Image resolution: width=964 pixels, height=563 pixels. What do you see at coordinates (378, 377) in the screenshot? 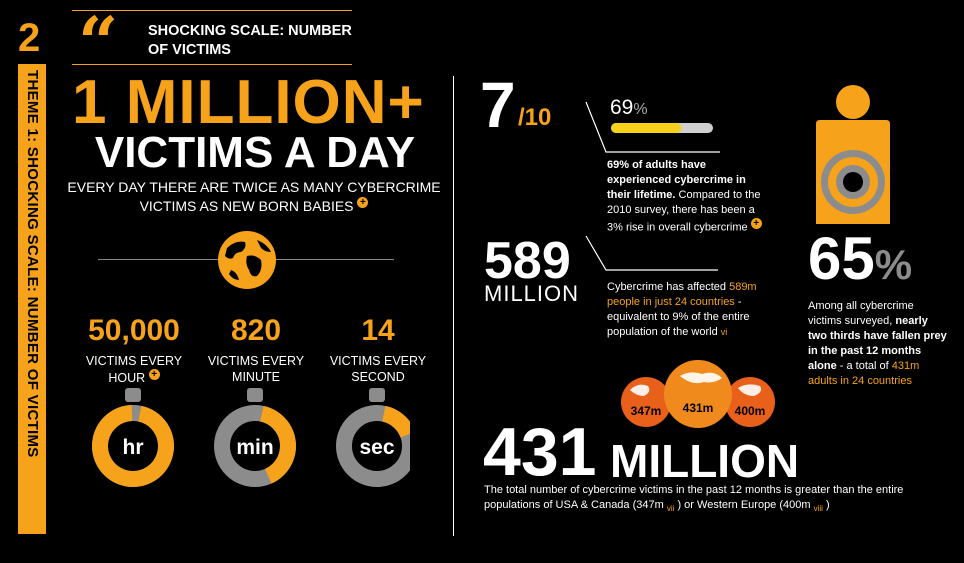
I see `rate-second-label-line2: SECOND` at bounding box center [378, 377].